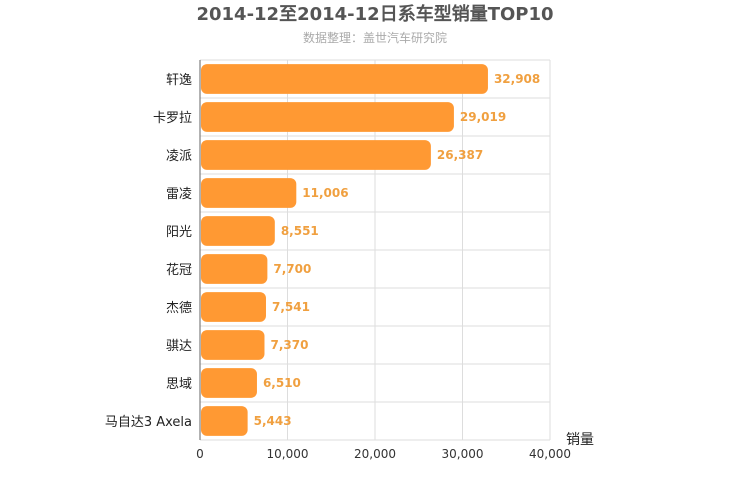 The width and height of the screenshot is (750, 500). I want to click on x-tick-label: 0, so click(200, 454).